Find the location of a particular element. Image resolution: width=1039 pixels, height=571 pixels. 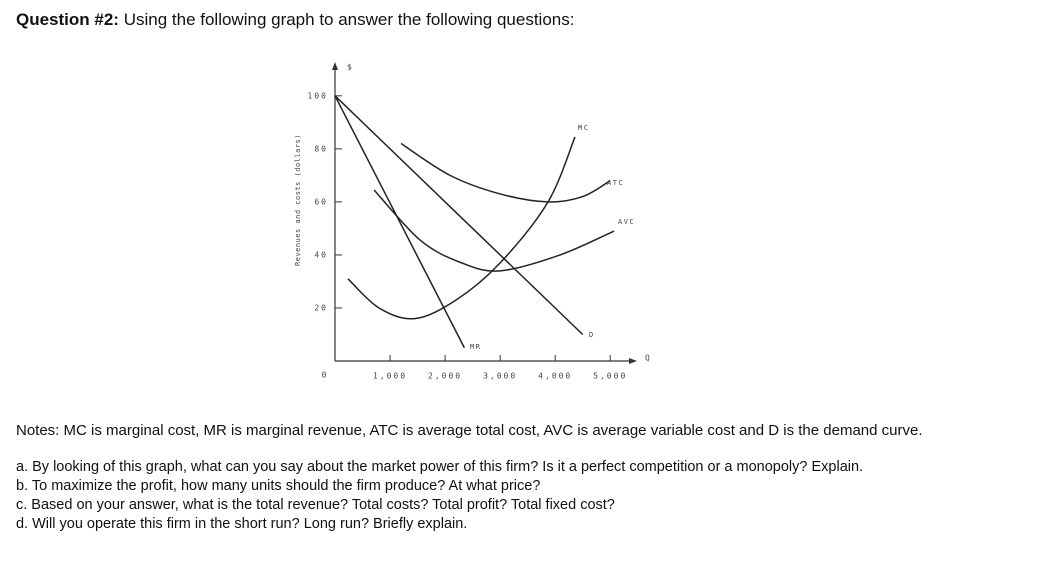

y-tick-label: 20 is located at coordinates (321, 307).